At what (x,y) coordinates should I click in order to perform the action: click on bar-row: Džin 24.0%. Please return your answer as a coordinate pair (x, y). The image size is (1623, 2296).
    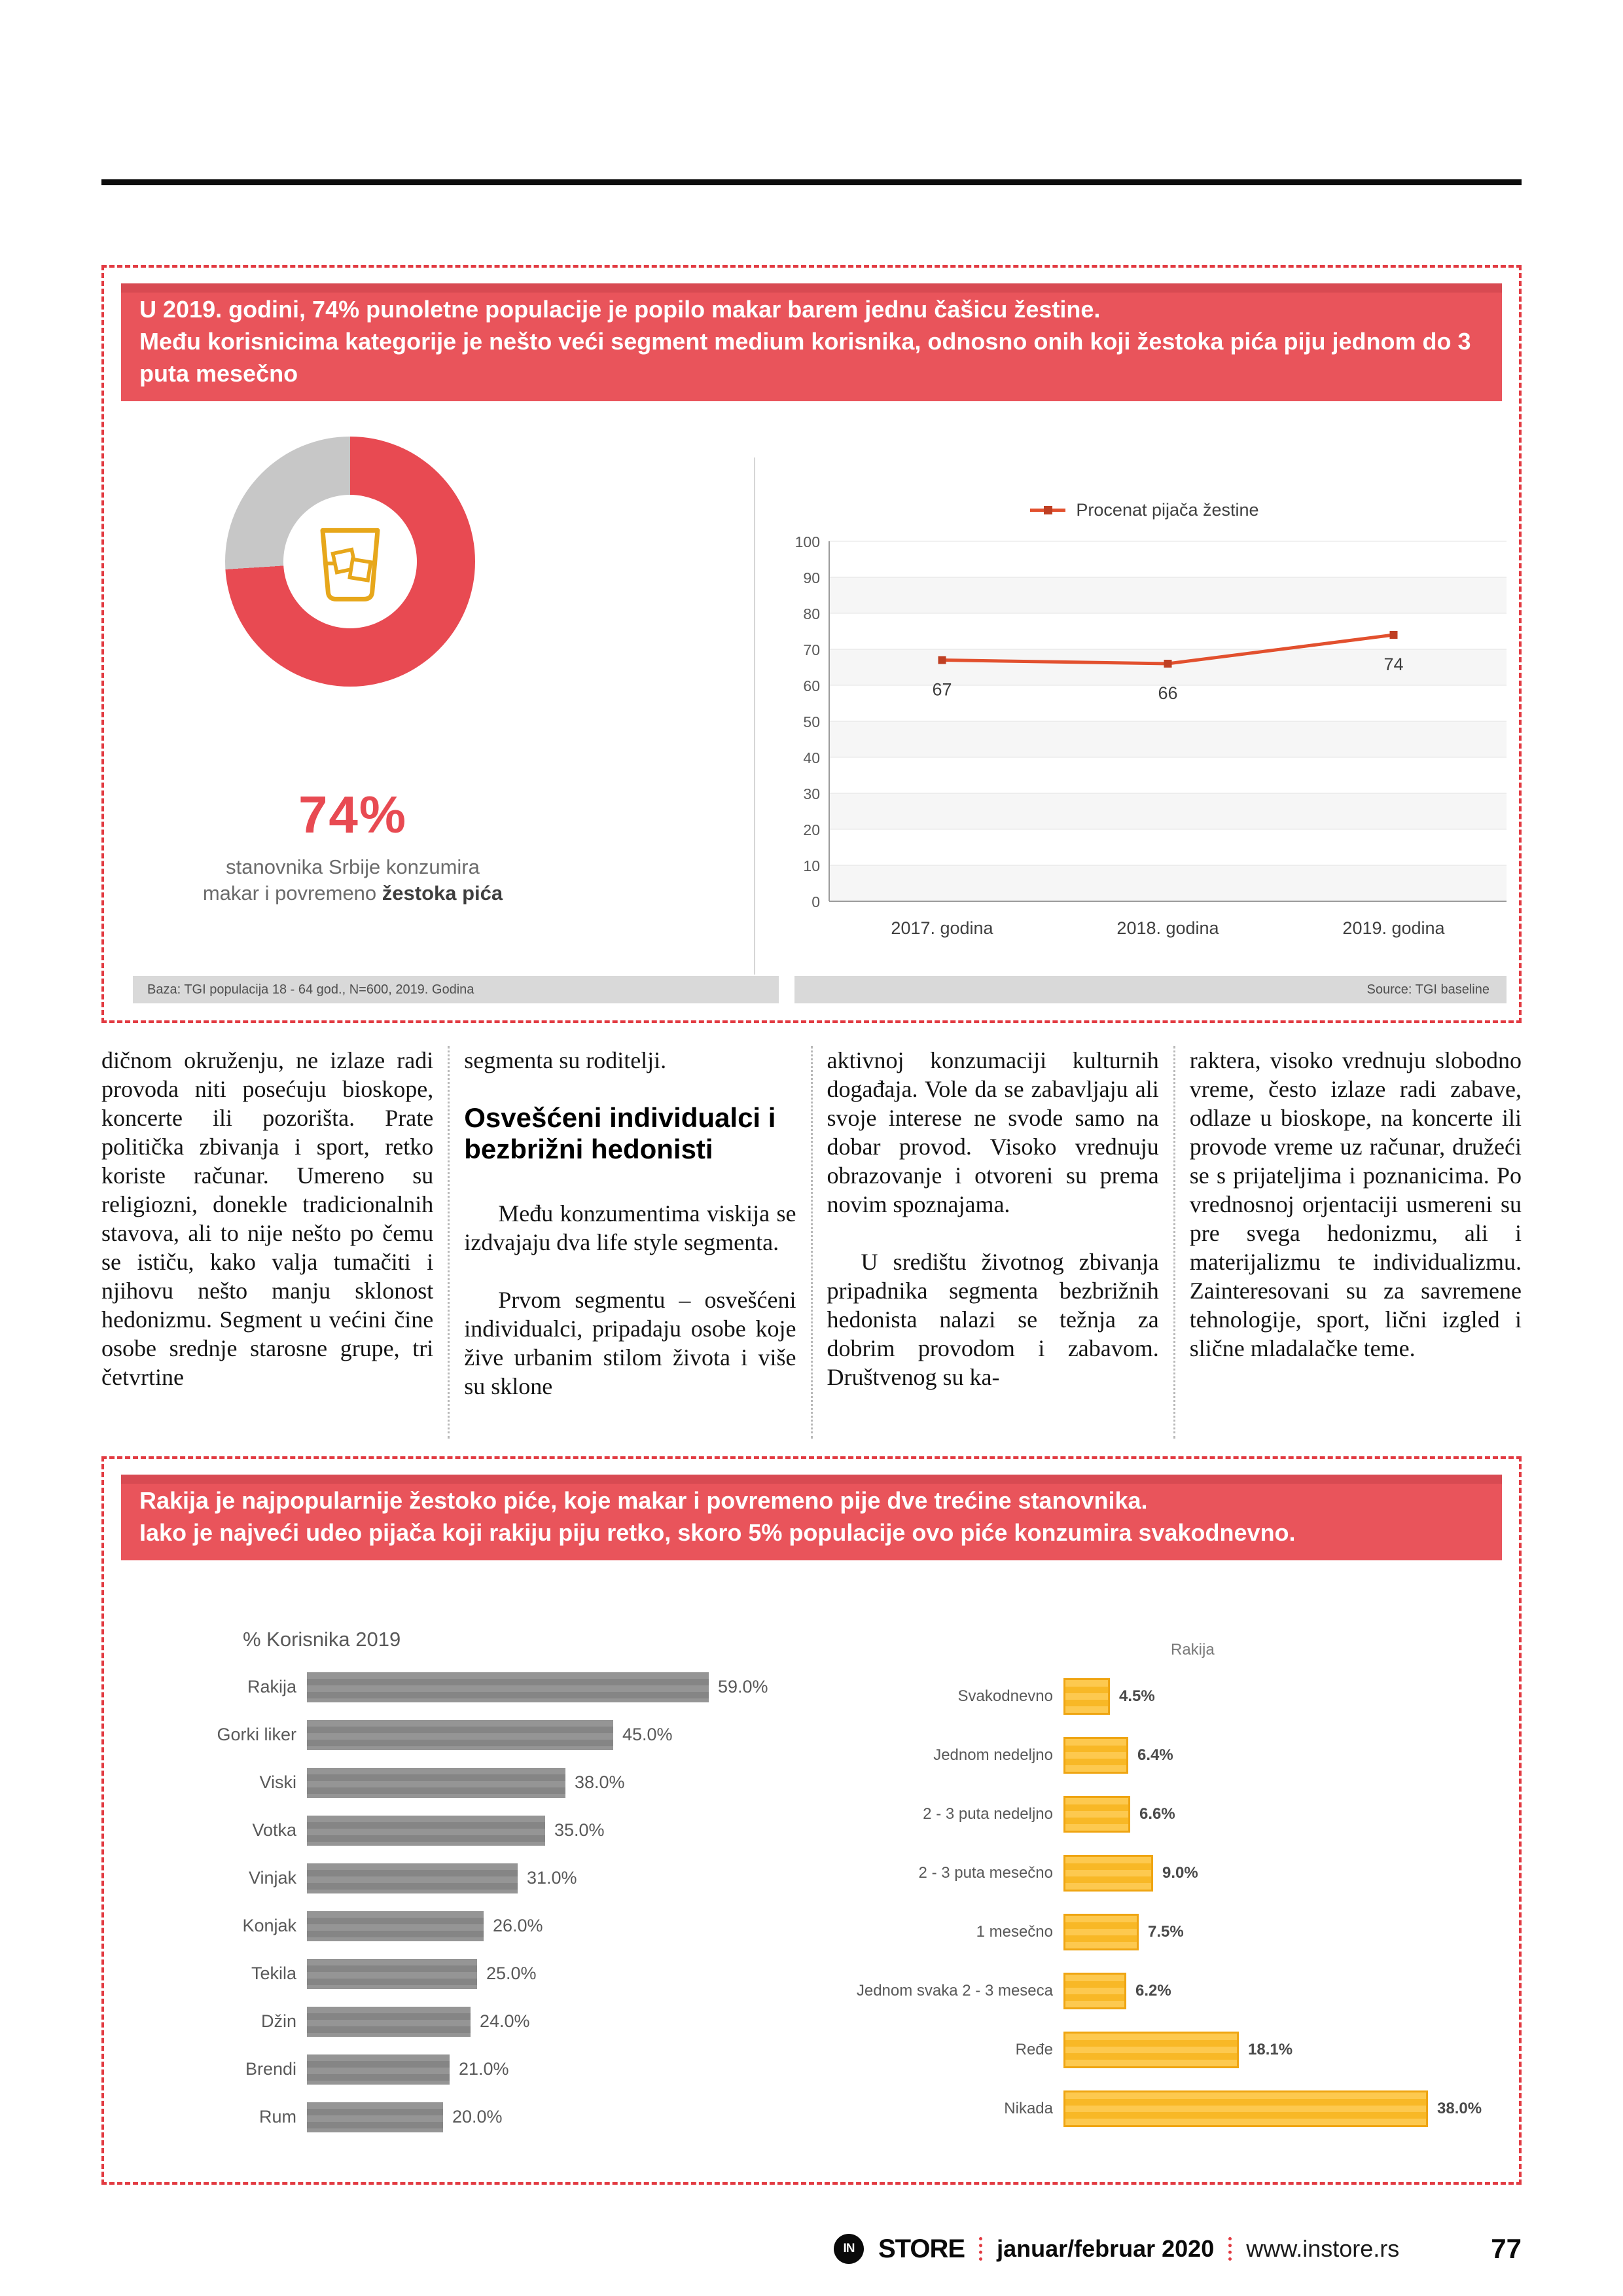
    Looking at the image, I should click on (460, 2021).